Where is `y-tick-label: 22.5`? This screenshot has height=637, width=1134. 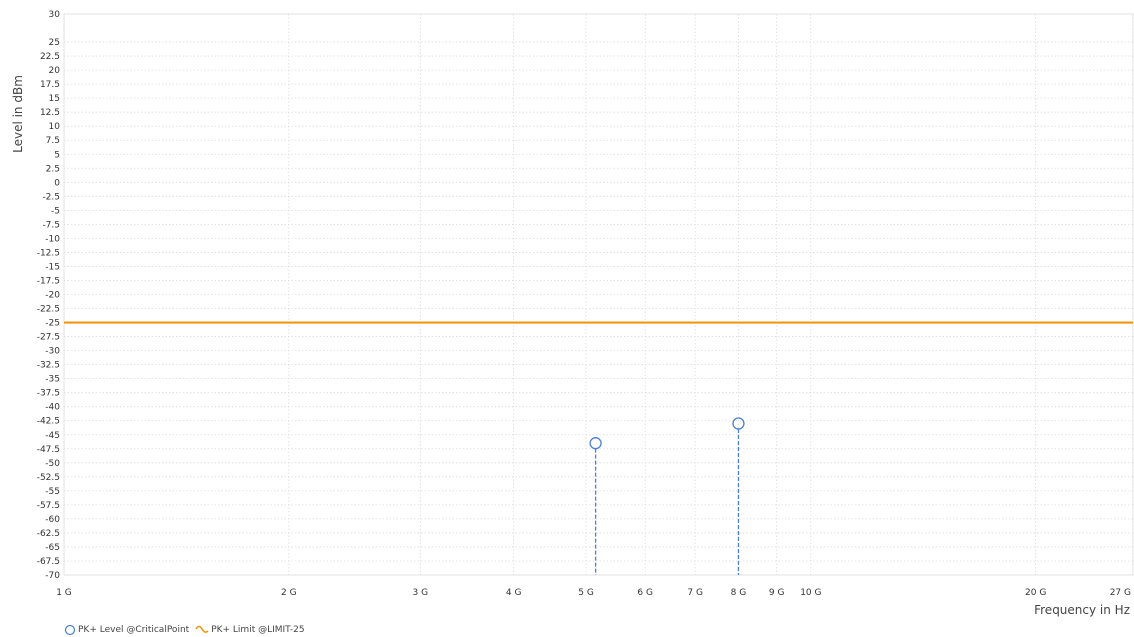 y-tick-label: 22.5 is located at coordinates (50, 57).